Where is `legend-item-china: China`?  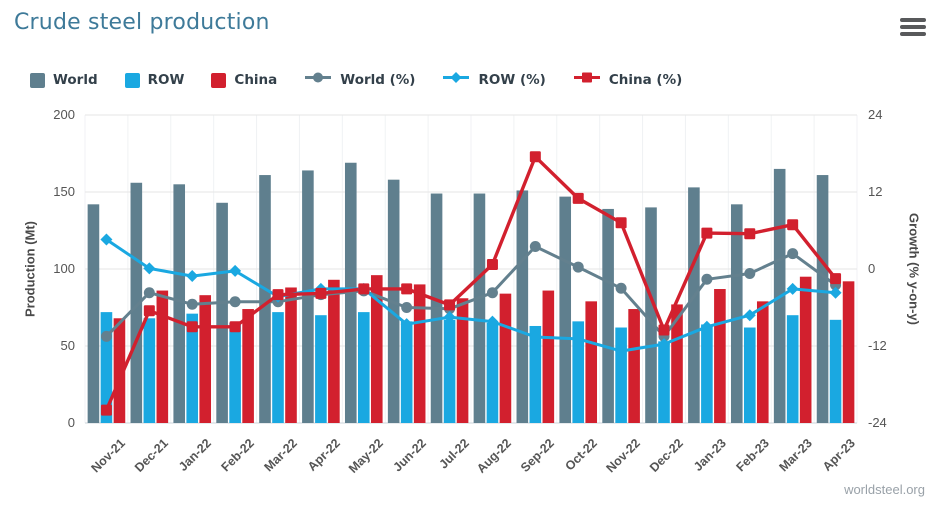
legend-item-china: China is located at coordinates (244, 80).